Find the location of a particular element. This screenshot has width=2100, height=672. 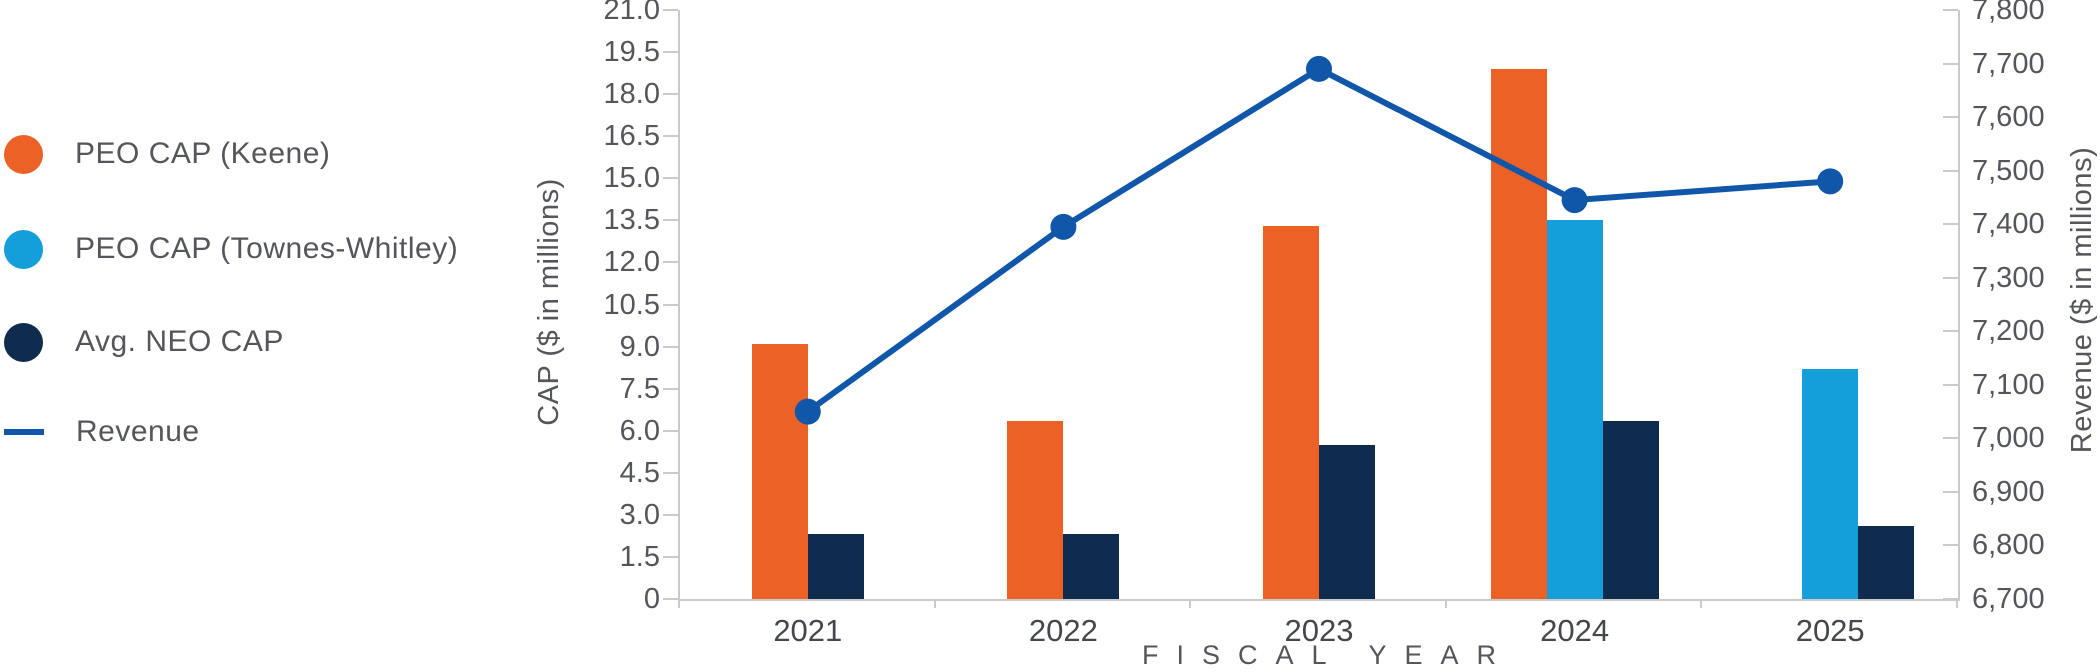

year-label: 2024 is located at coordinates (1575, 630).